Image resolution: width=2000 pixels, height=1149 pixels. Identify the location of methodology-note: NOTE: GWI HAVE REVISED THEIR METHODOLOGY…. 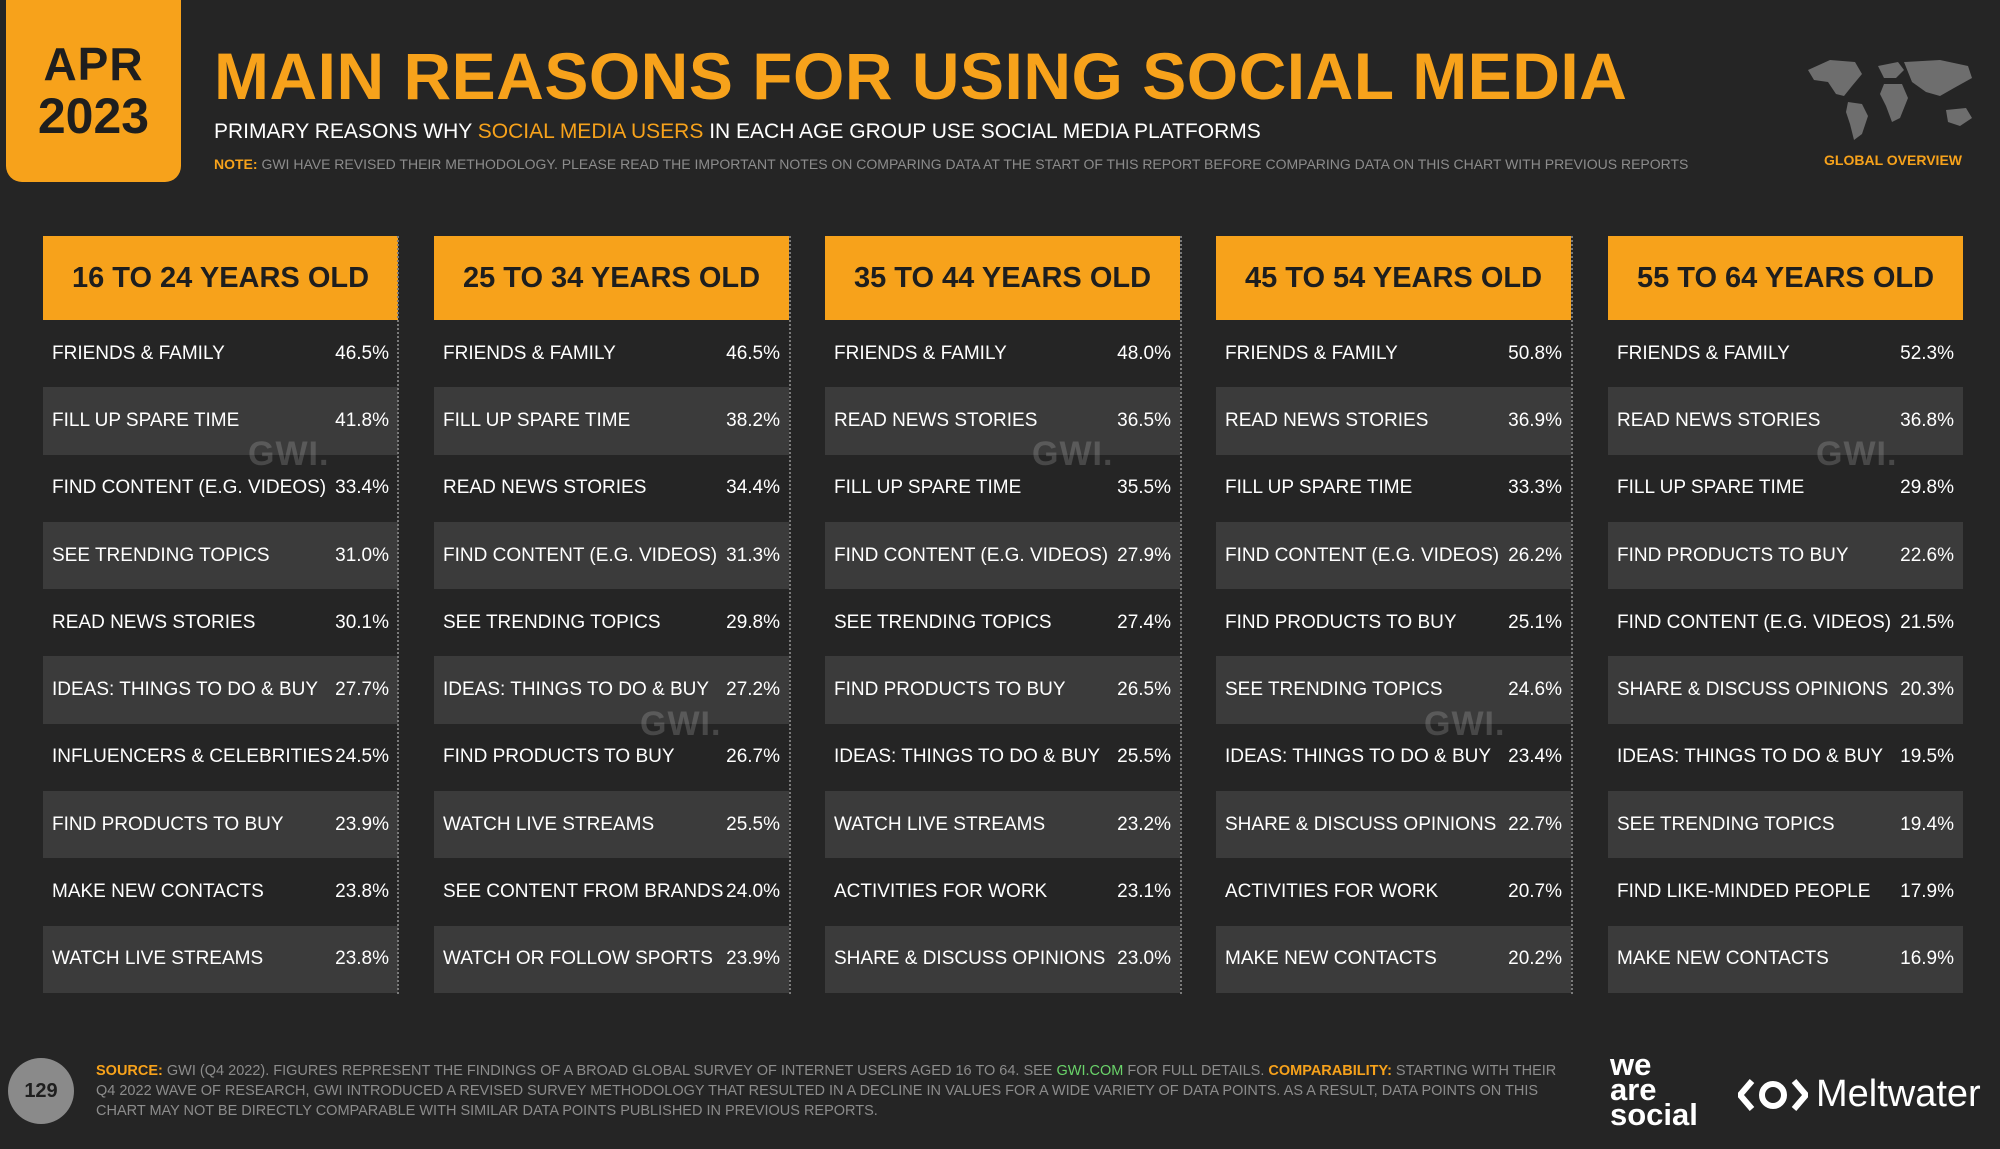
(951, 164).